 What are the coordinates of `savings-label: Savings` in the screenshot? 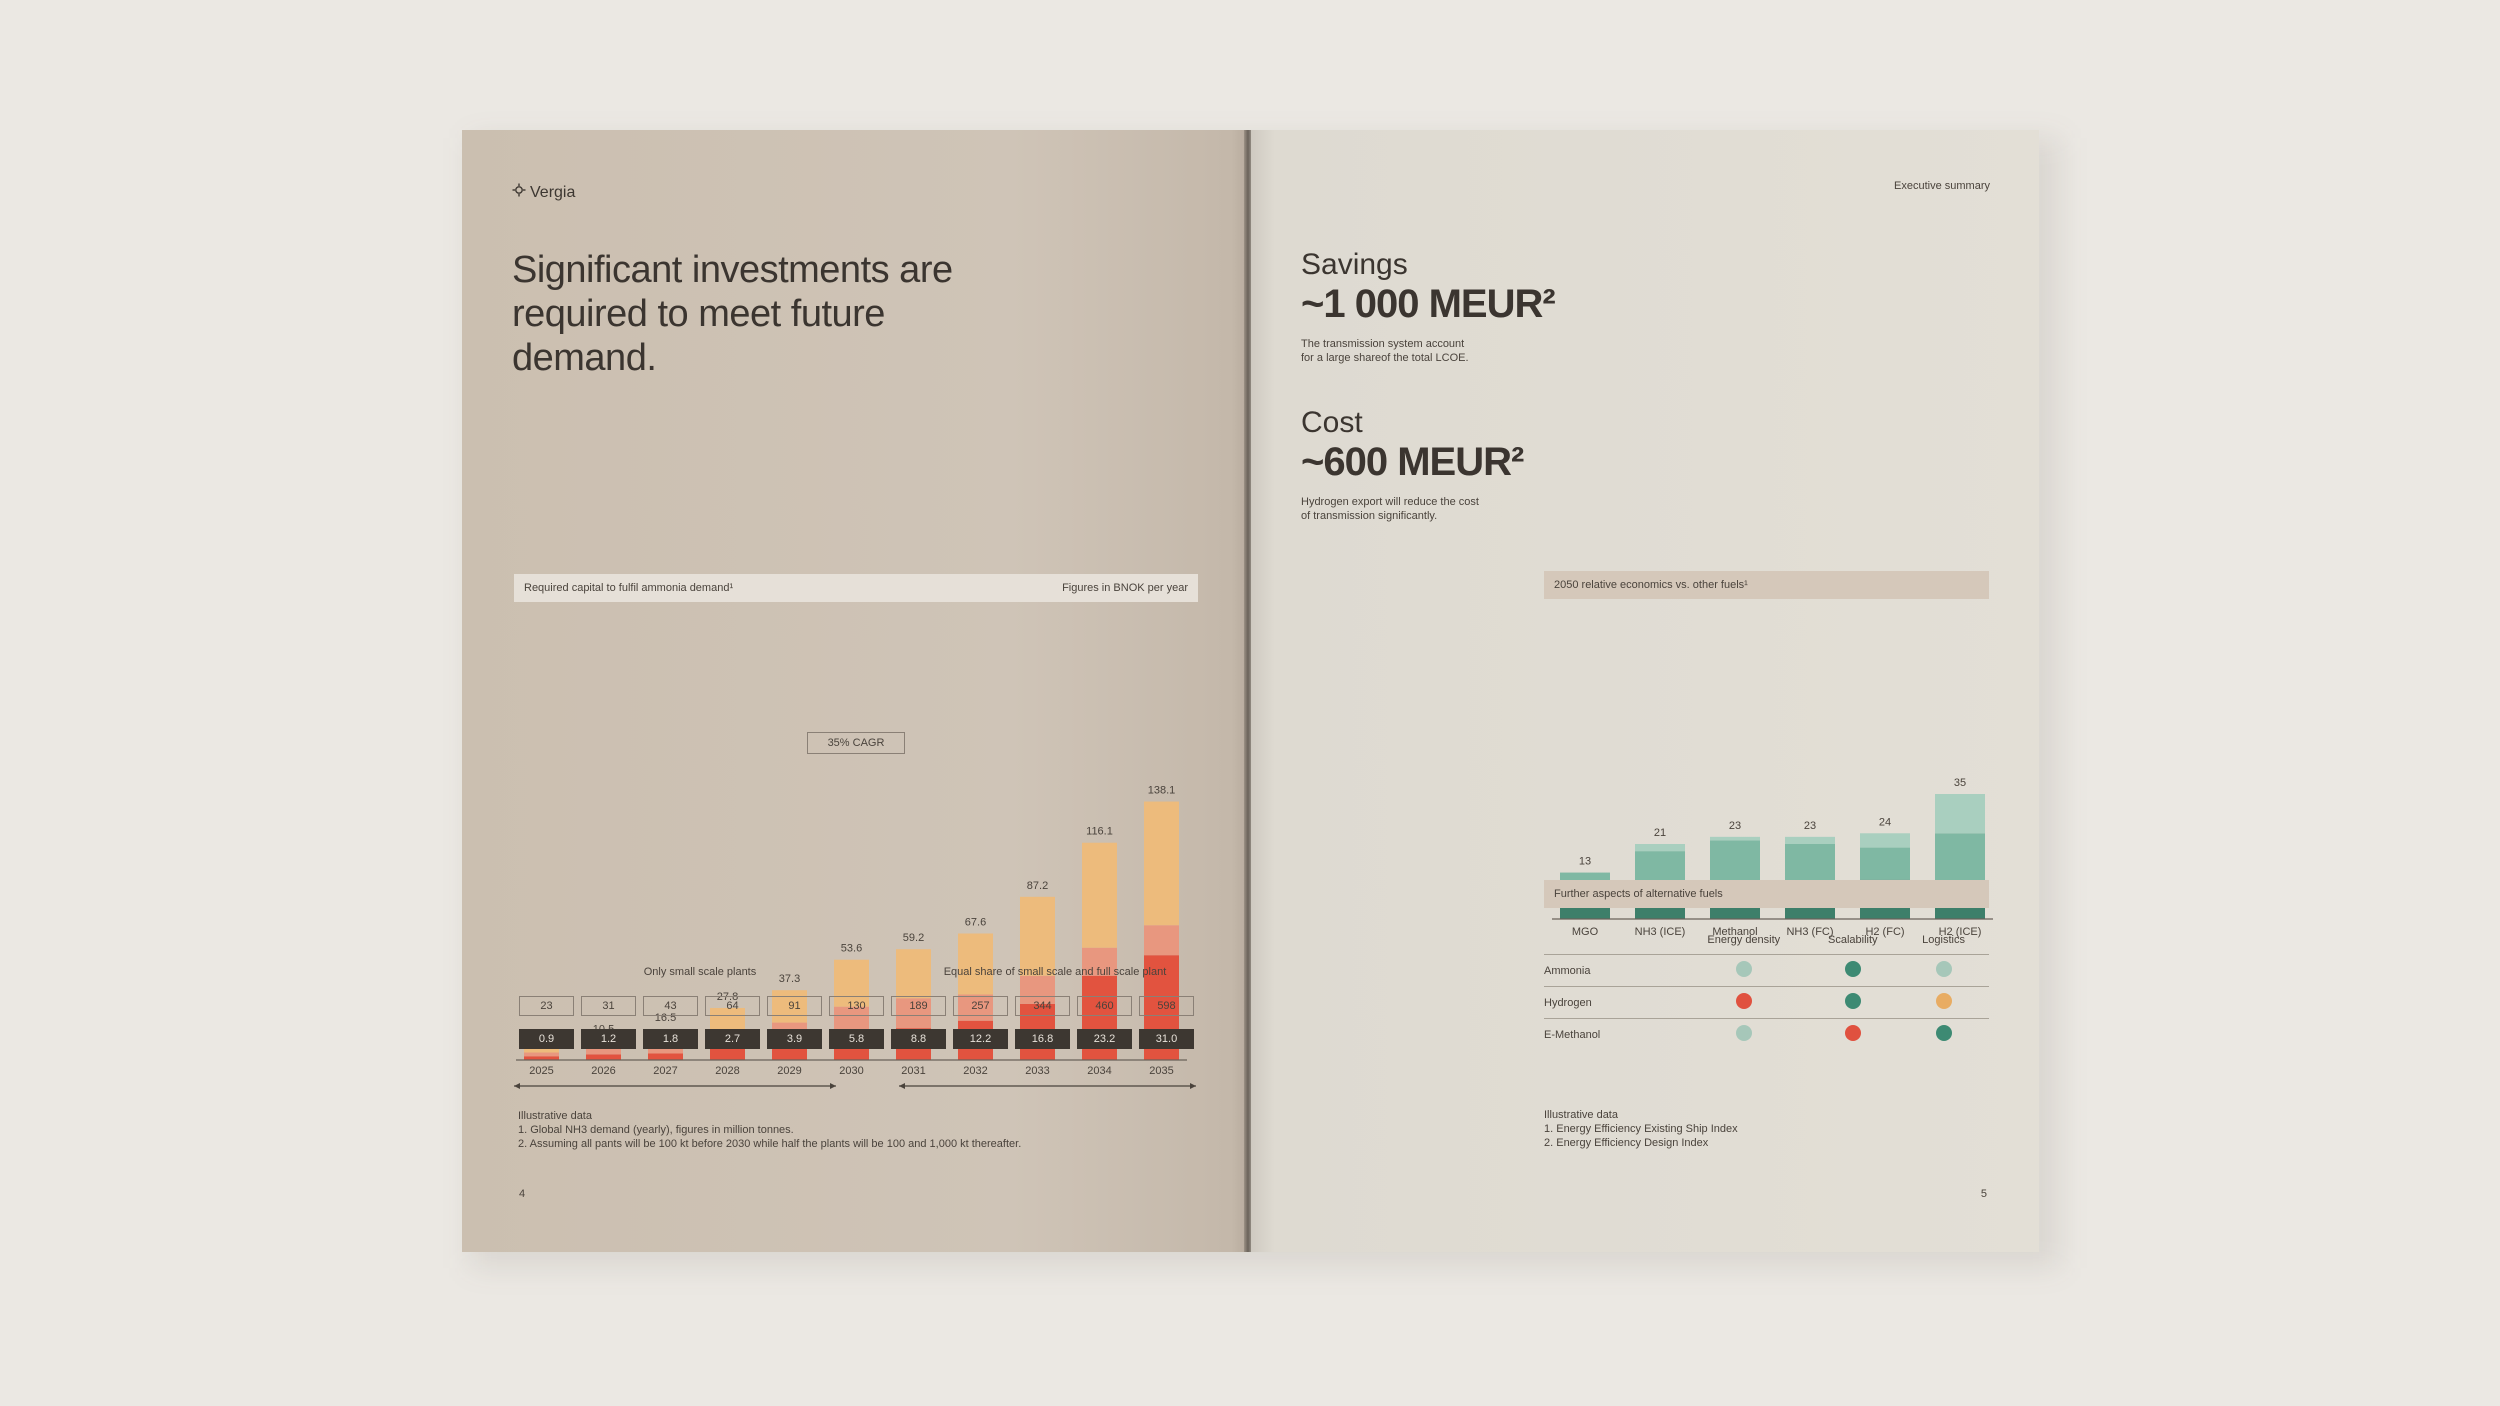 It's located at (1354, 264).